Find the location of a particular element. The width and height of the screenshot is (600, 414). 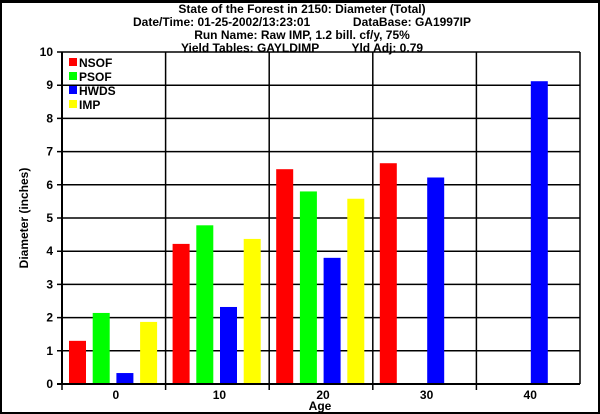

legend-swatch-imp is located at coordinates (73, 104).